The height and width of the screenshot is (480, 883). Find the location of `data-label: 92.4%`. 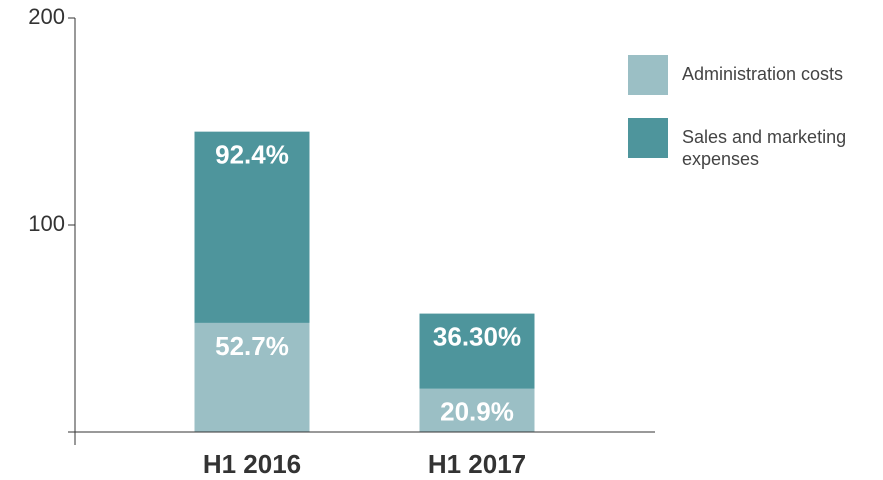

data-label: 92.4% is located at coordinates (252, 155).